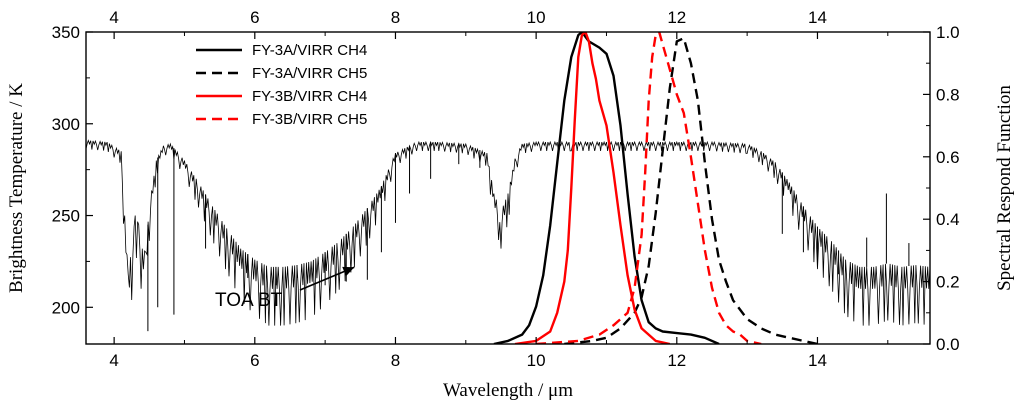 This screenshot has height=406, width=1024. Describe the element at coordinates (676, 360) in the screenshot. I see `x-tick-label-bottom: 12` at that location.